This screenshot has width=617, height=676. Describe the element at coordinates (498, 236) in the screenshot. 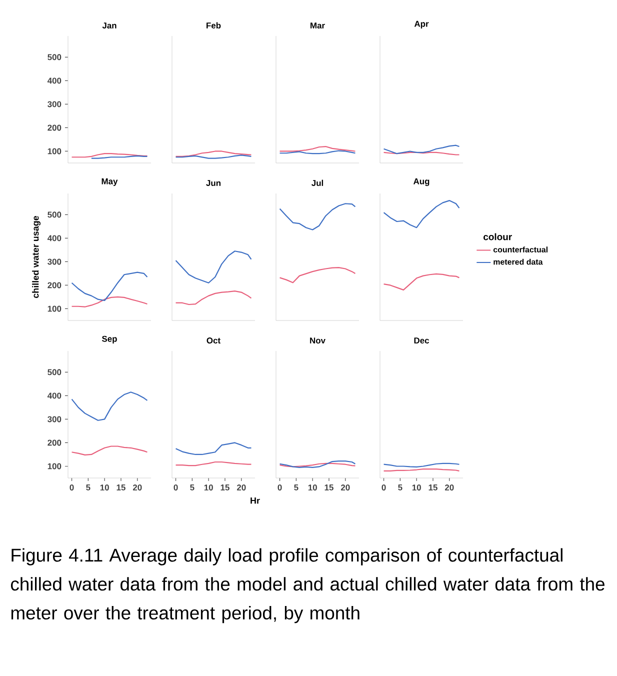

I see `legend-title: colour` at that location.